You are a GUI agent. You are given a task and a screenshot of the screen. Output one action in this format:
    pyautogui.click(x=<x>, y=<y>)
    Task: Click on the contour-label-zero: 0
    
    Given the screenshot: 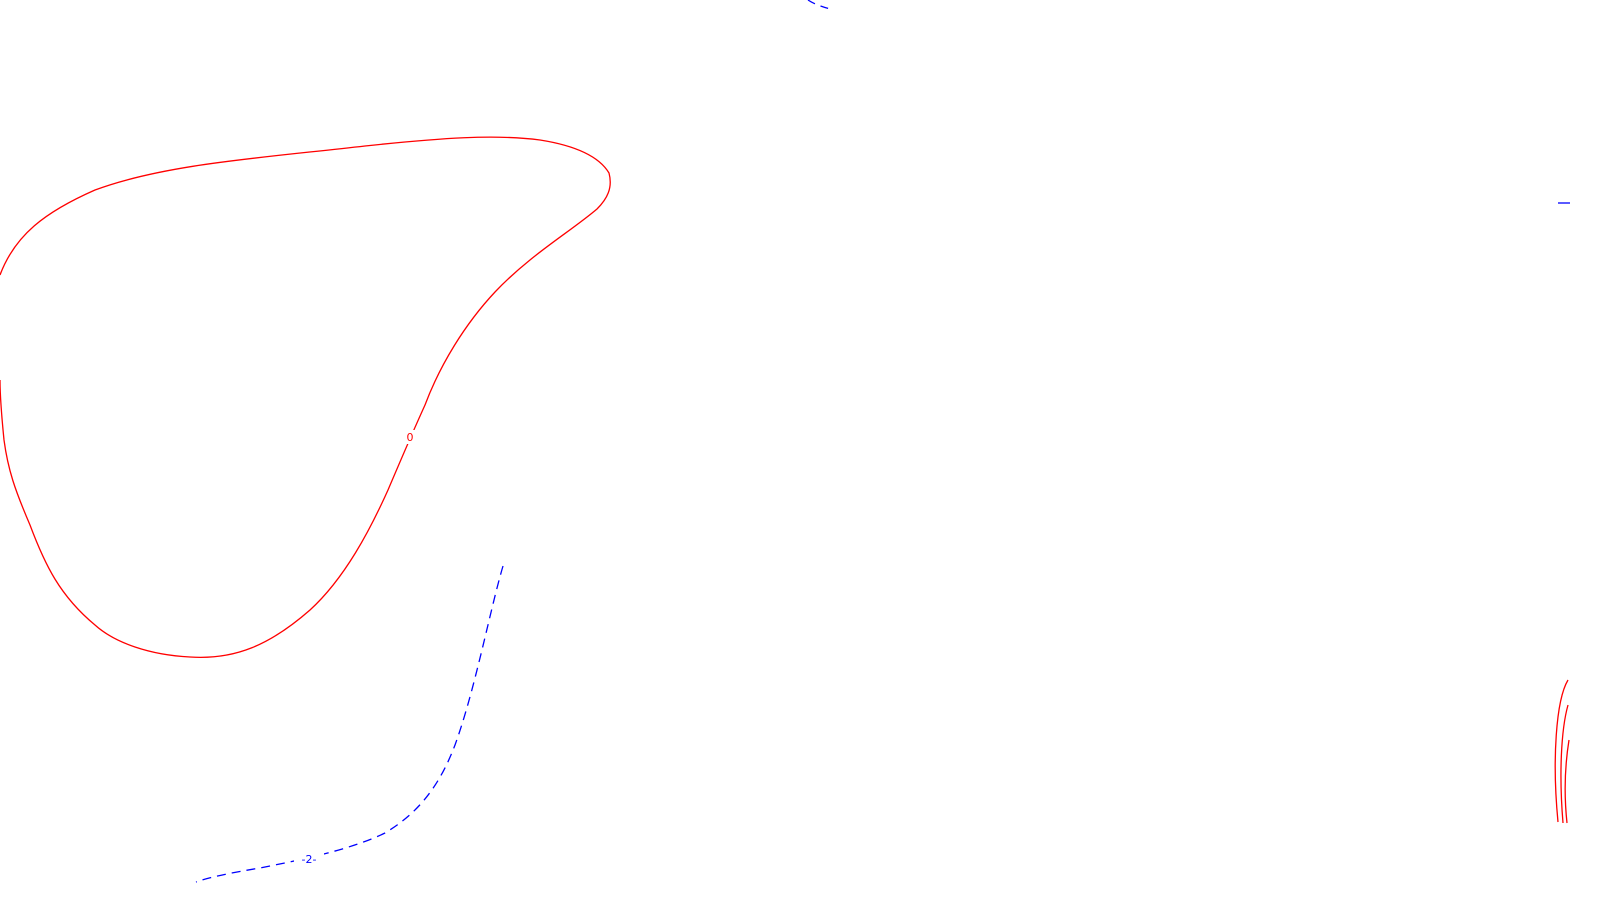 What is the action you would take?
    pyautogui.click(x=410, y=437)
    